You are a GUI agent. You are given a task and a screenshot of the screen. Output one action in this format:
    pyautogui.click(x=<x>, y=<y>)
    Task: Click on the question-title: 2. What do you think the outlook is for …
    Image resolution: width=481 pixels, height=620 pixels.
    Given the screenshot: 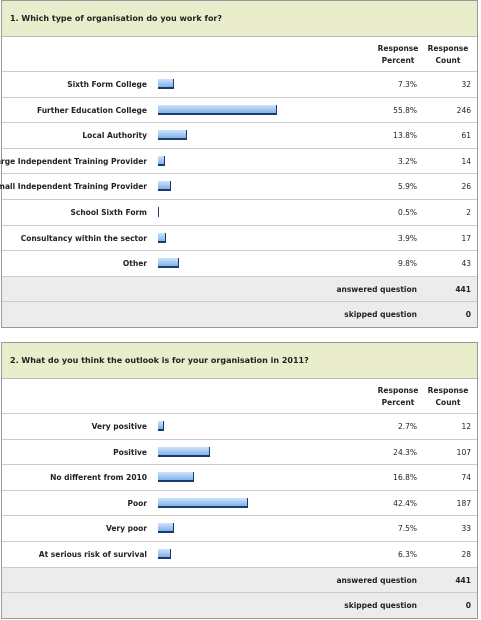 What is the action you would take?
    pyautogui.click(x=159, y=360)
    